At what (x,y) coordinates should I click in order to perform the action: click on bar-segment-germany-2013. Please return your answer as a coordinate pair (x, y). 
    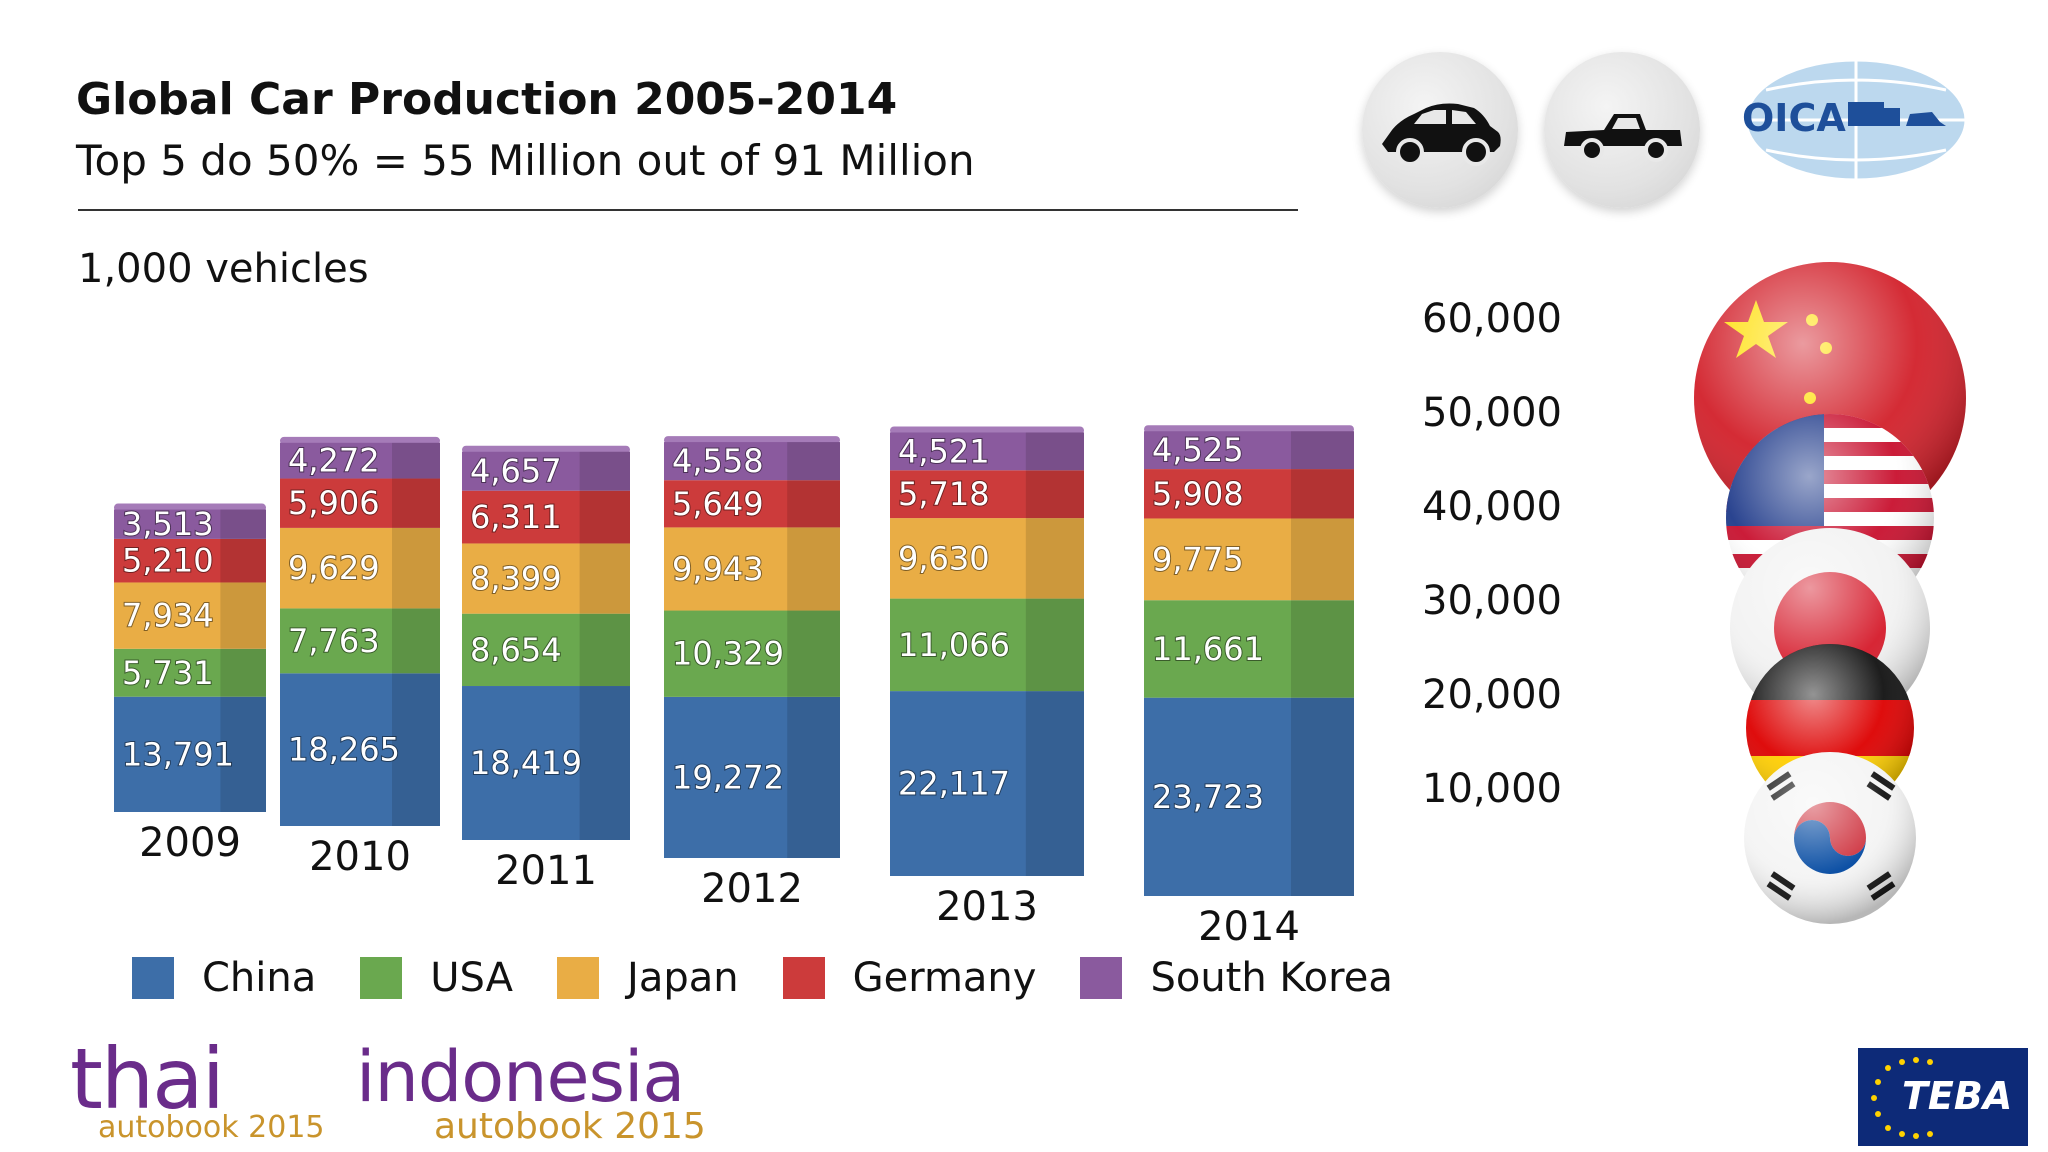
    Looking at the image, I should click on (987, 494).